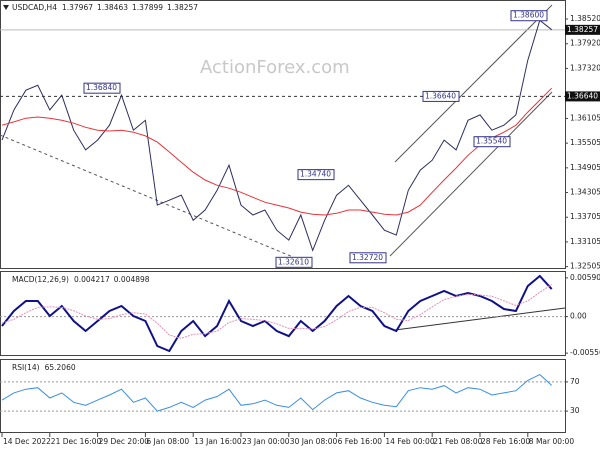 This screenshot has height=450, width=600. What do you see at coordinates (585, 216) in the screenshot?
I see `y-tick-label: 1.33705` at bounding box center [585, 216].